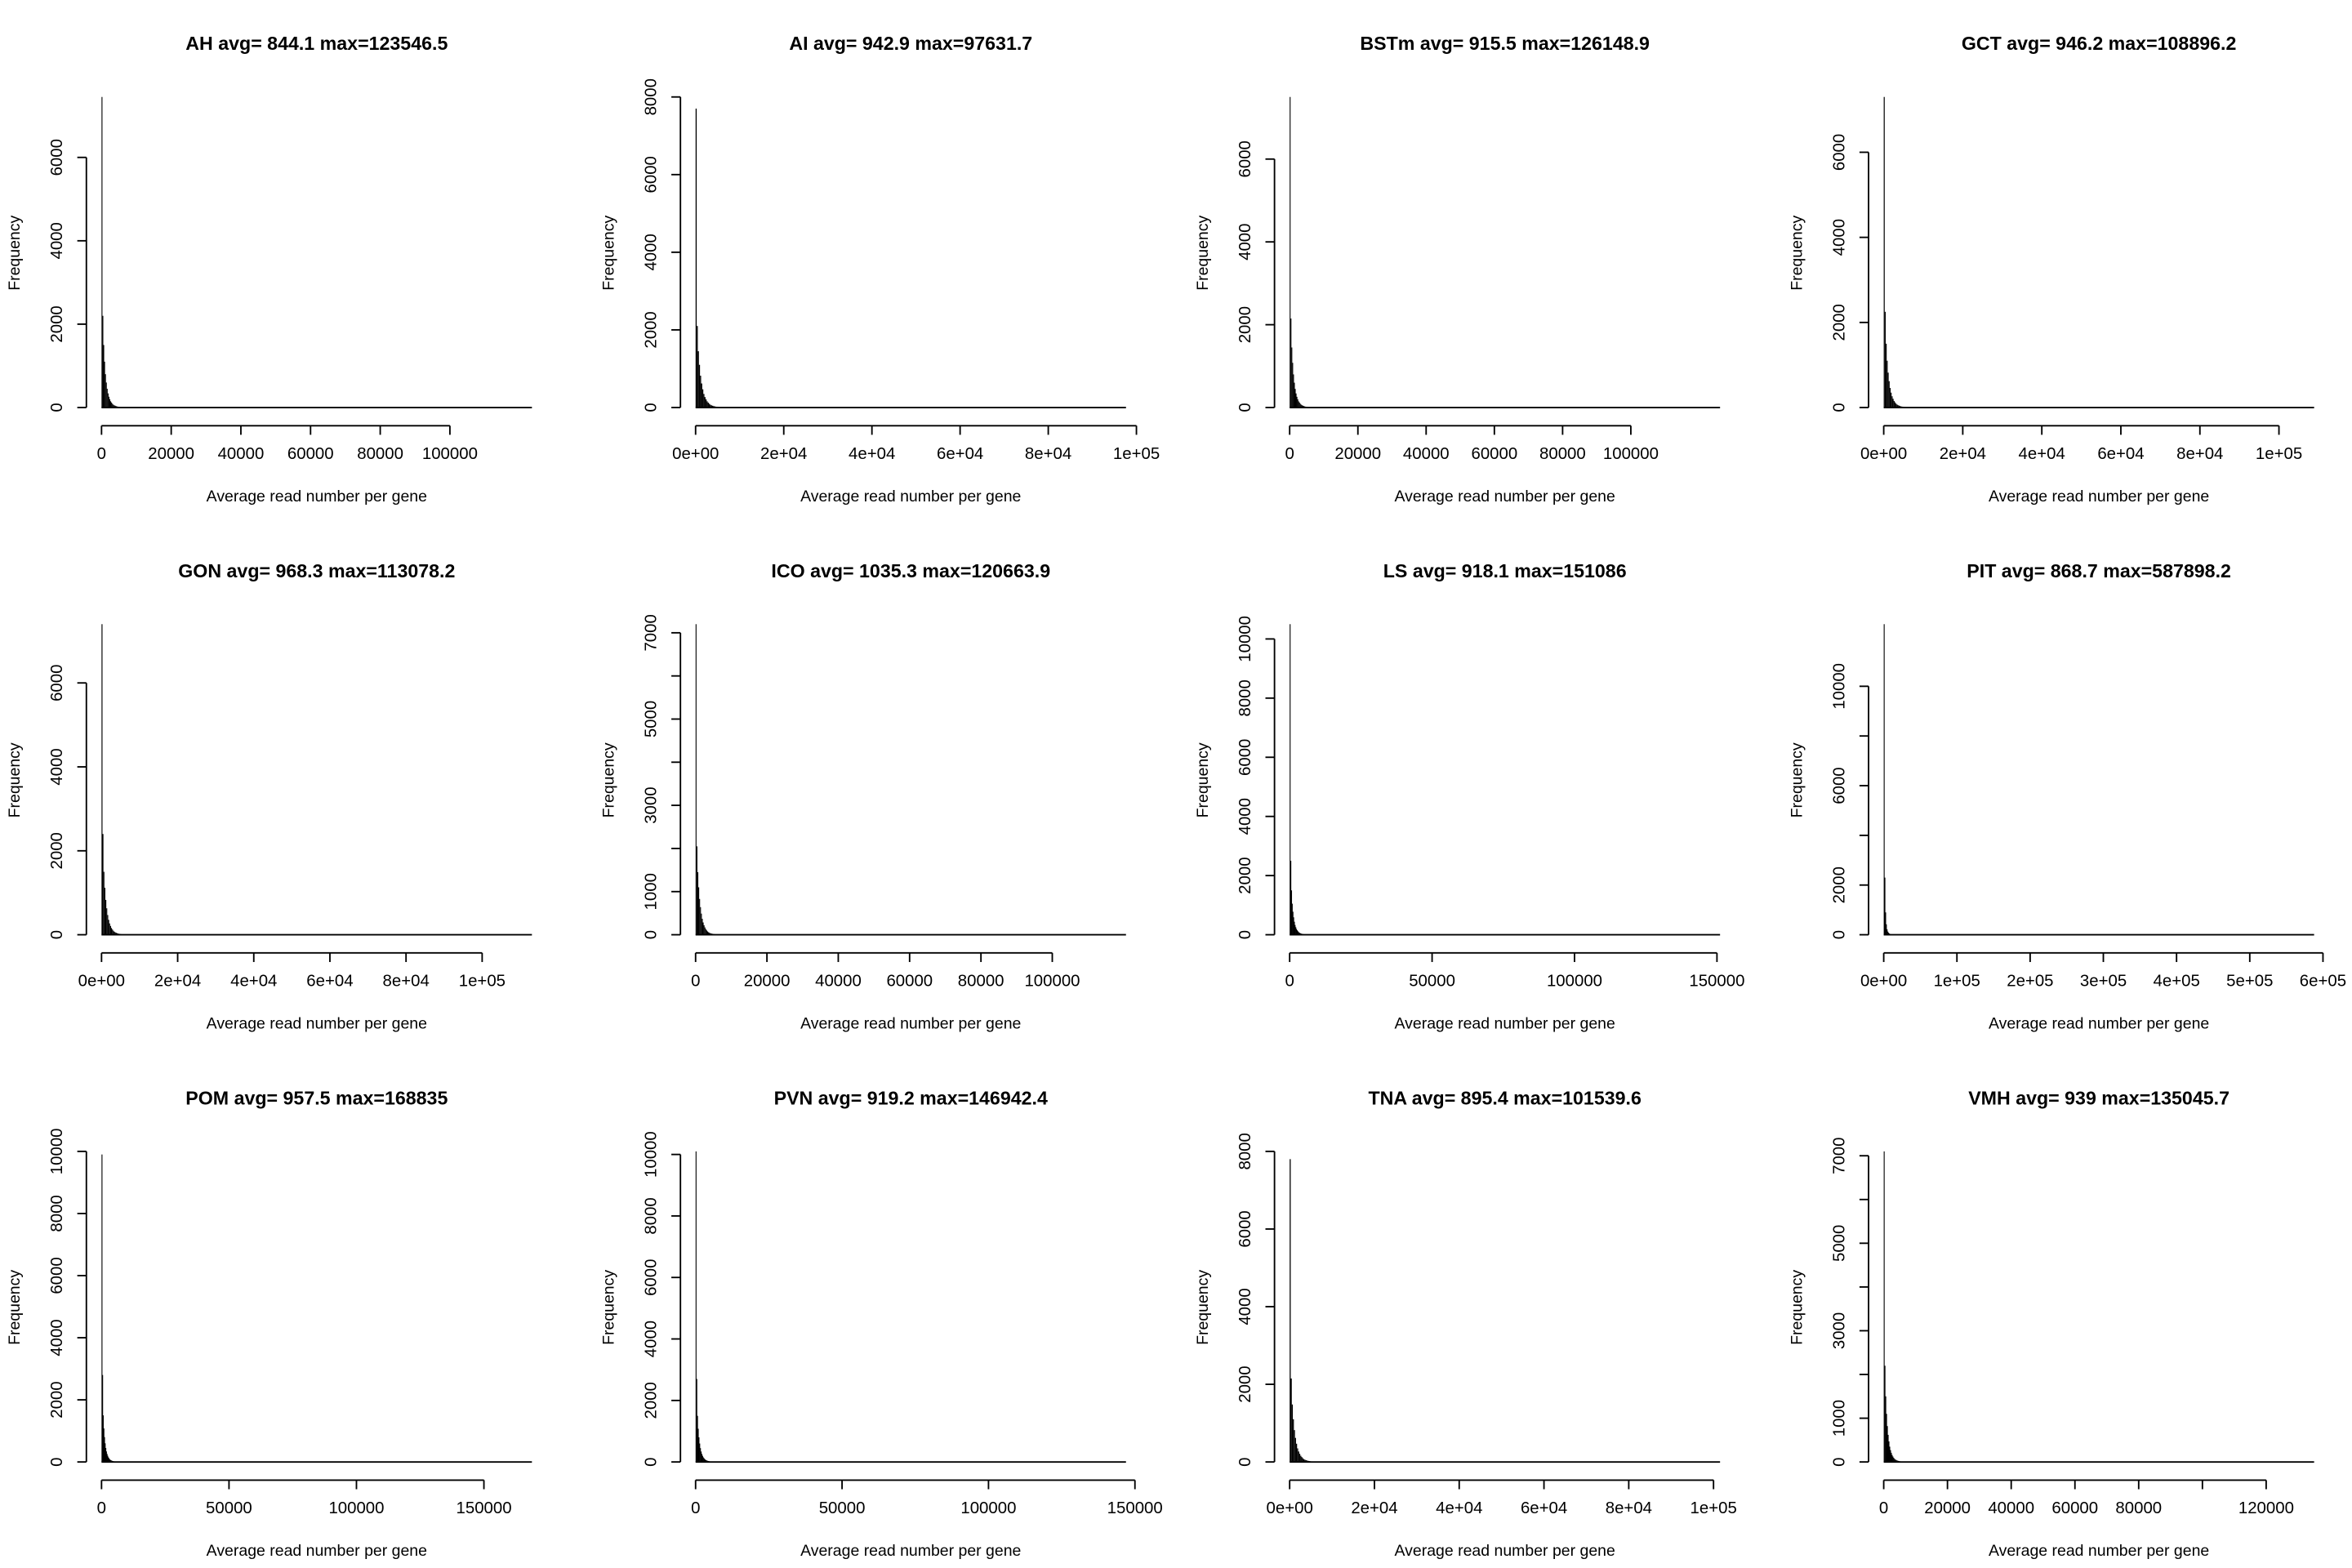  What do you see at coordinates (316, 43) in the screenshot?
I see `chart-title: AH avg= 844.1 max=123546.5` at bounding box center [316, 43].